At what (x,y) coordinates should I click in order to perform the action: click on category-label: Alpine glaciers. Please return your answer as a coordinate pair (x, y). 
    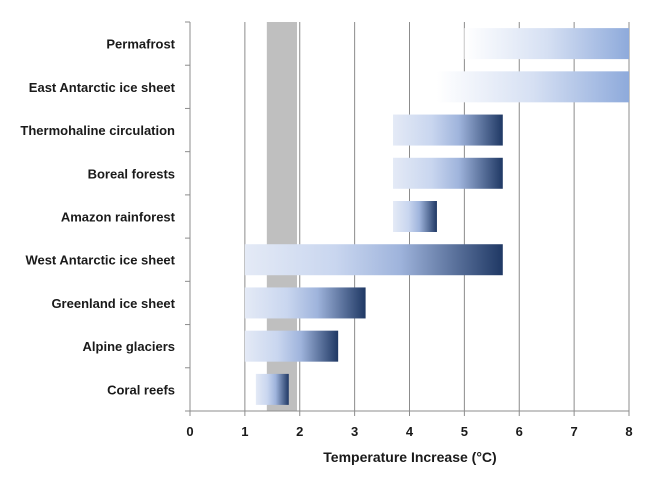
    Looking at the image, I should click on (129, 346).